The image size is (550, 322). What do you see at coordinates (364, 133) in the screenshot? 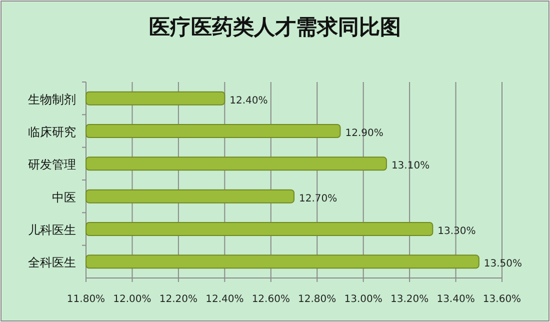
I see `data-label: 12.90%` at bounding box center [364, 133].